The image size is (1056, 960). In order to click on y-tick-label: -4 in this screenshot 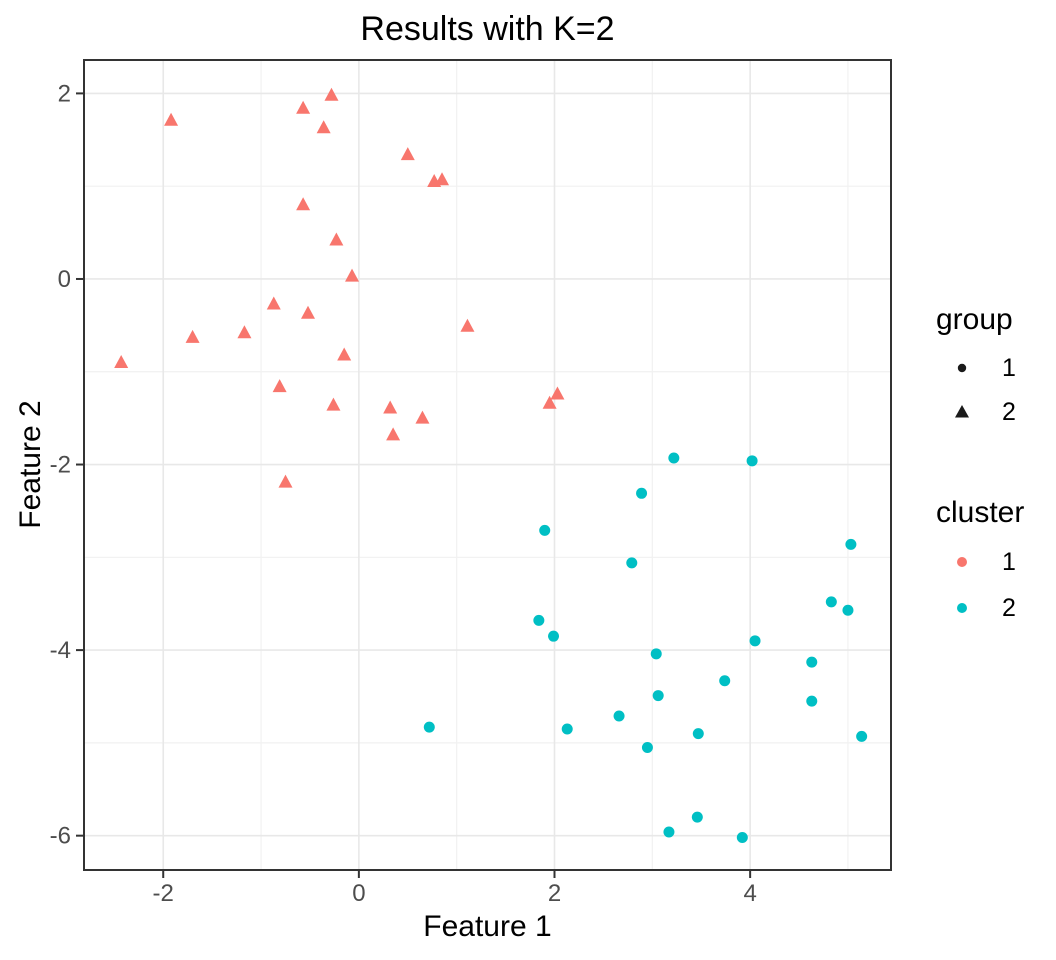, I will do `click(60, 650)`.